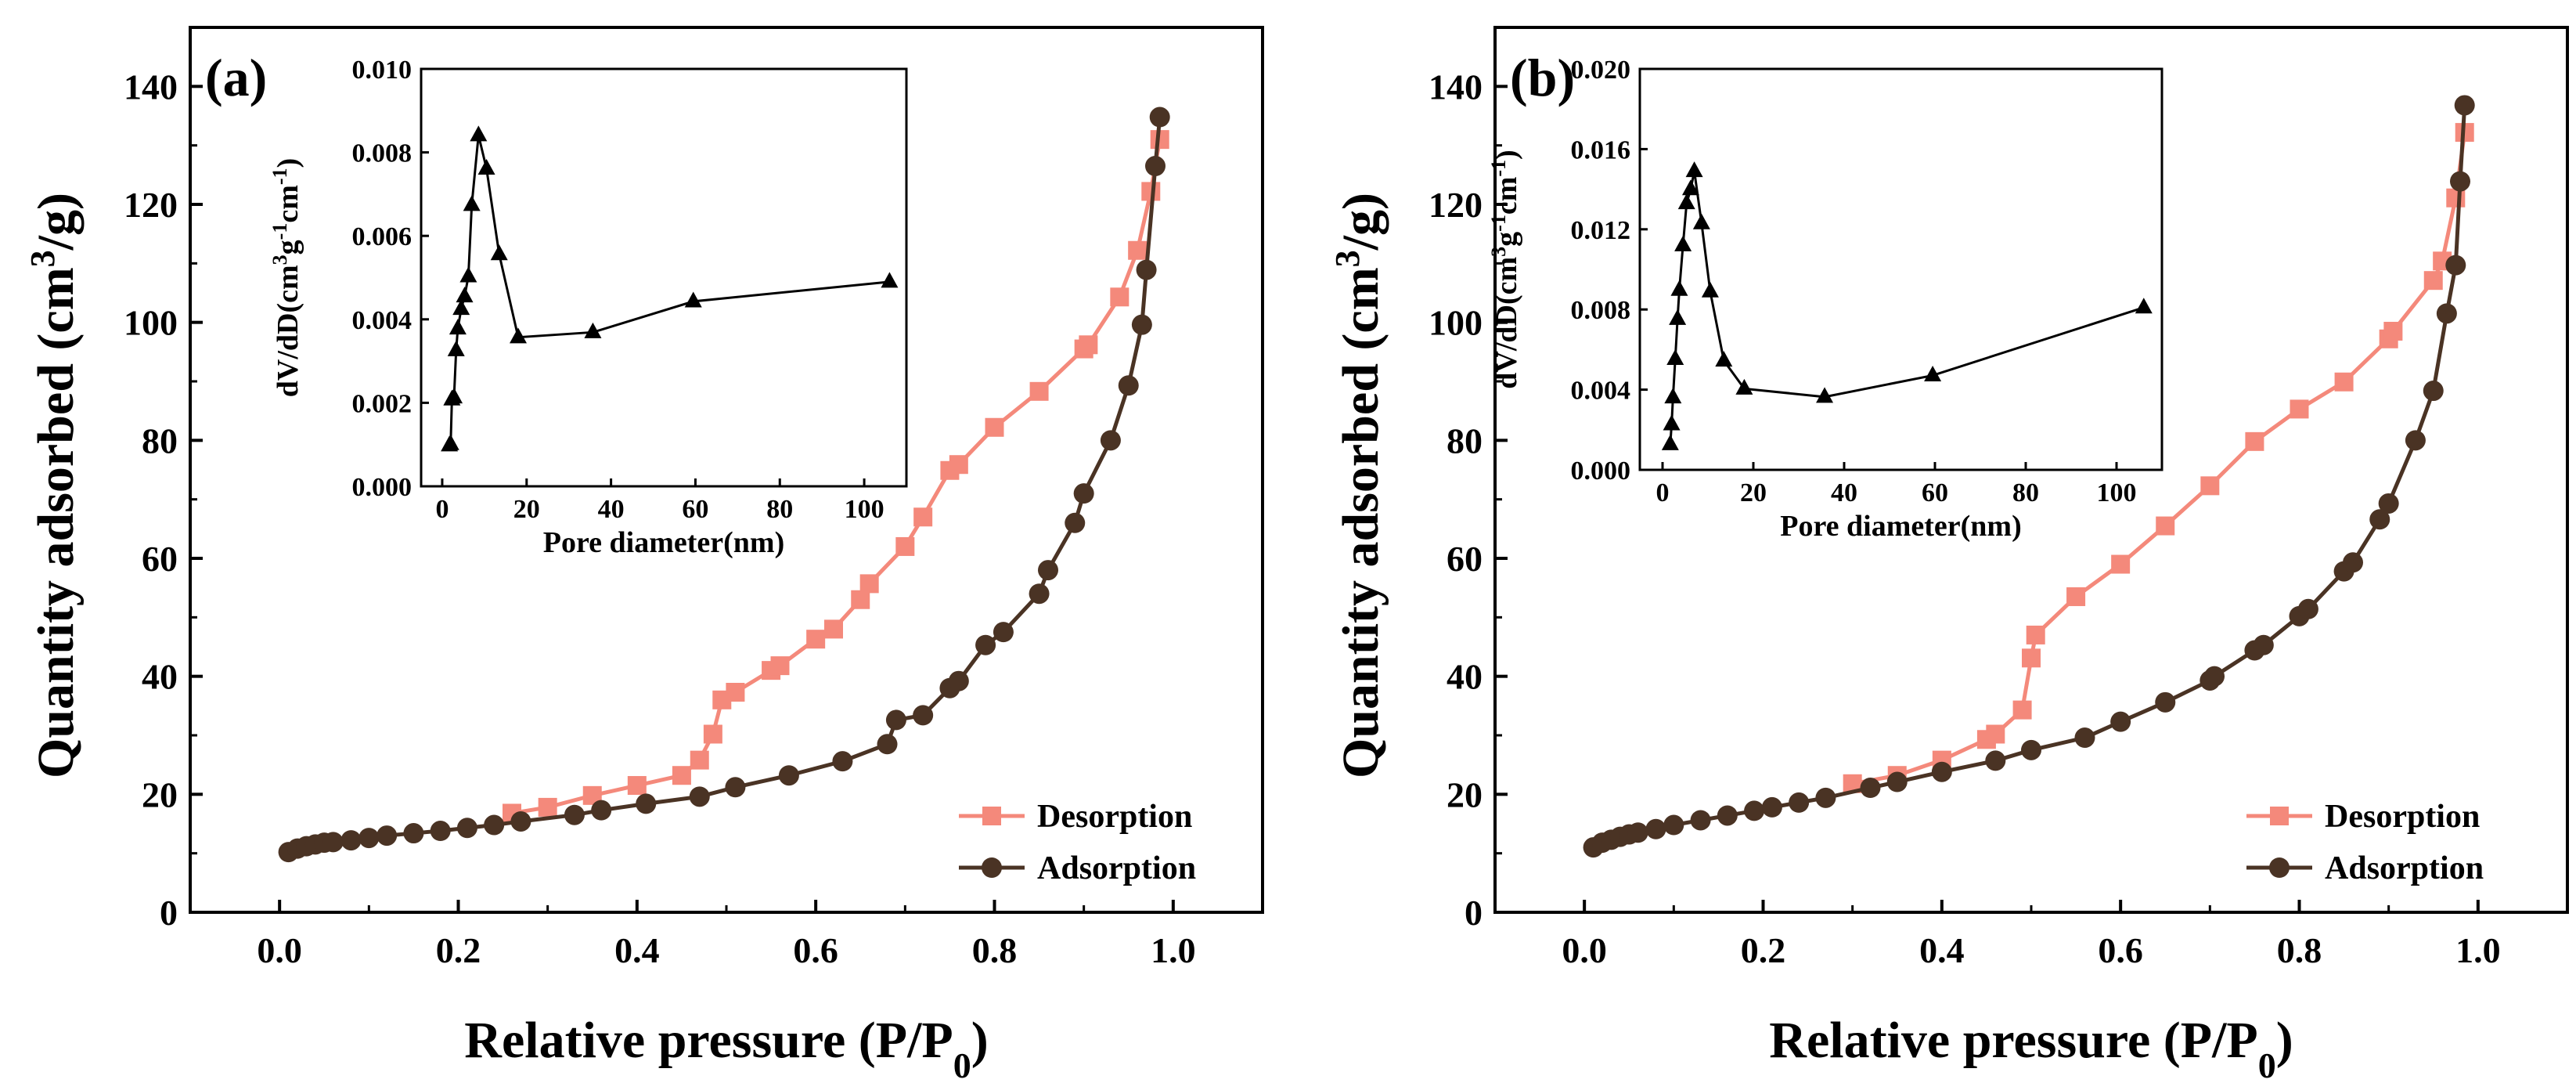 This screenshot has height=1083, width=2576. I want to click on legend-label-desorption: Desorption, so click(1114, 817).